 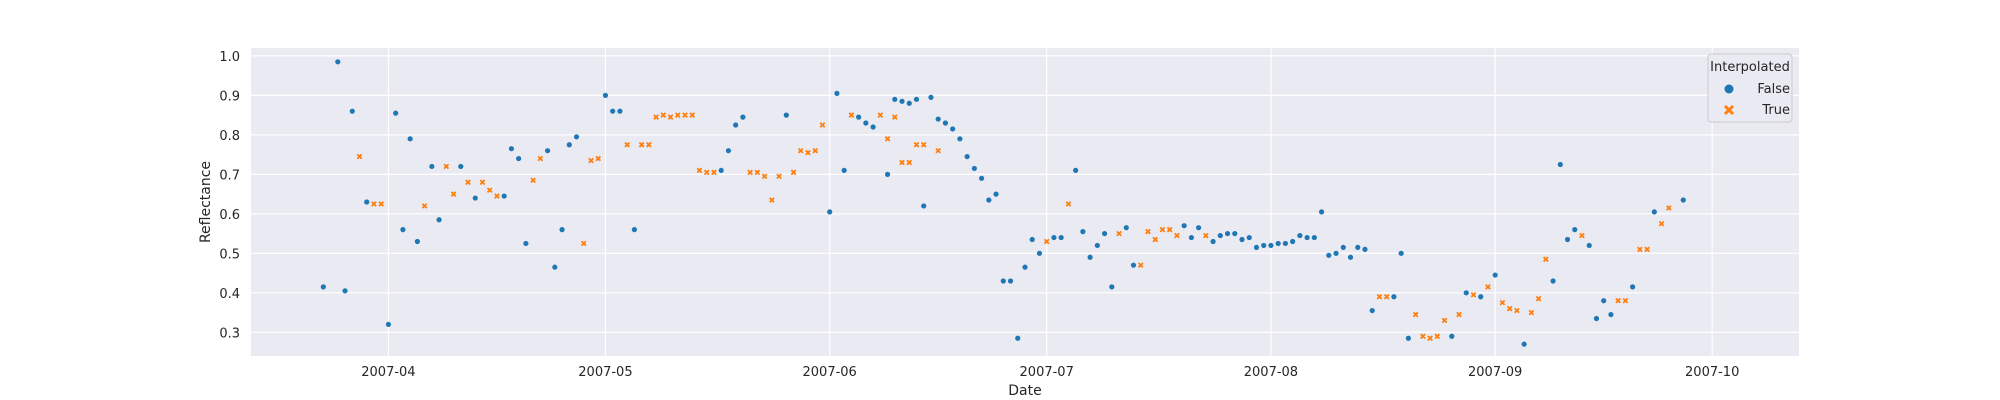 I want to click on legend-marker-true, so click(x=1729, y=110).